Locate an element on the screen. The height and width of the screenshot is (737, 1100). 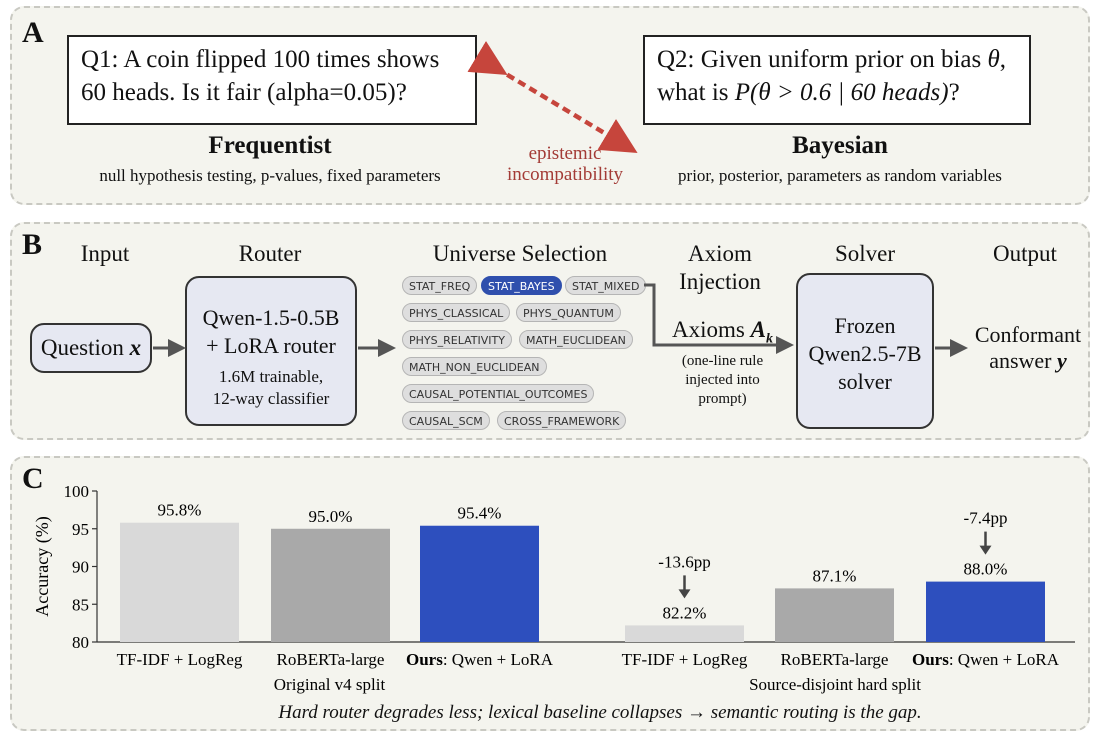
q1-line1: Q1: A coin flipped 100 times shows is located at coordinates (260, 59).